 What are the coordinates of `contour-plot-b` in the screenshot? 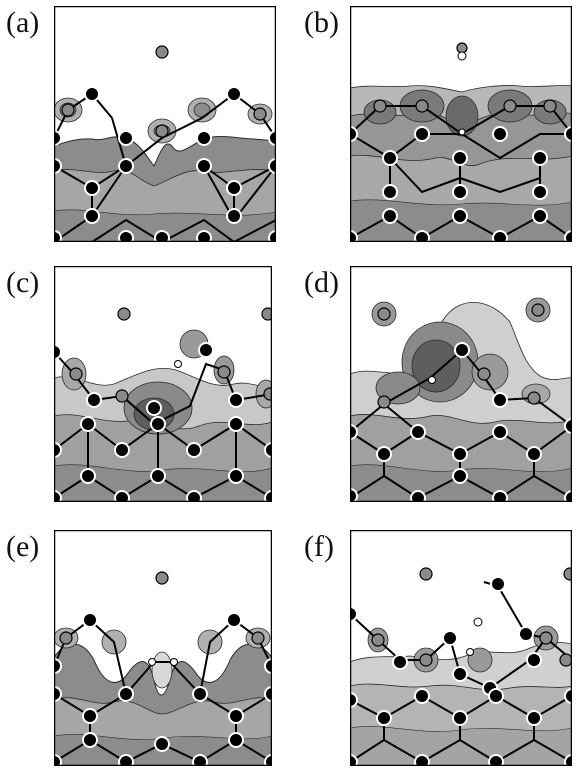 It's located at (461, 124).